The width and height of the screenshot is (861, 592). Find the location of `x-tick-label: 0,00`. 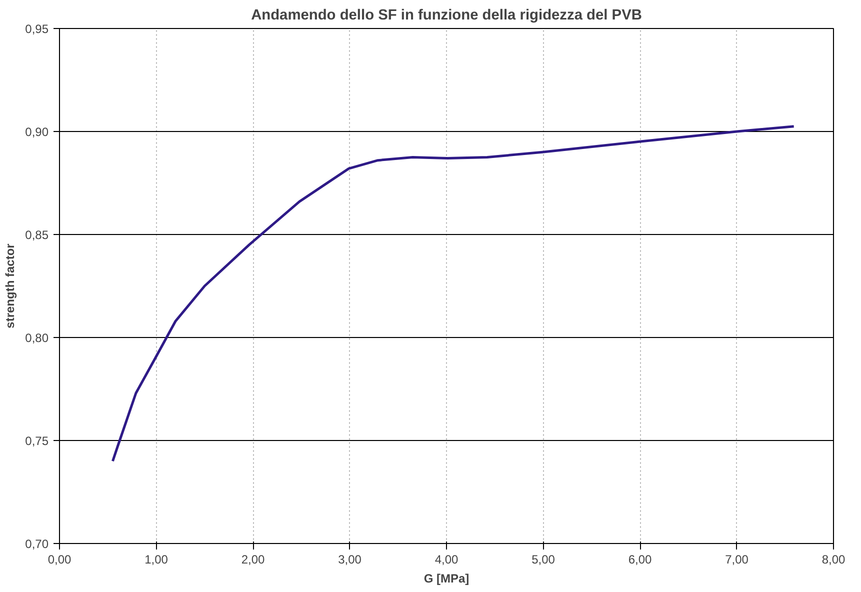

x-tick-label: 0,00 is located at coordinates (60, 559).